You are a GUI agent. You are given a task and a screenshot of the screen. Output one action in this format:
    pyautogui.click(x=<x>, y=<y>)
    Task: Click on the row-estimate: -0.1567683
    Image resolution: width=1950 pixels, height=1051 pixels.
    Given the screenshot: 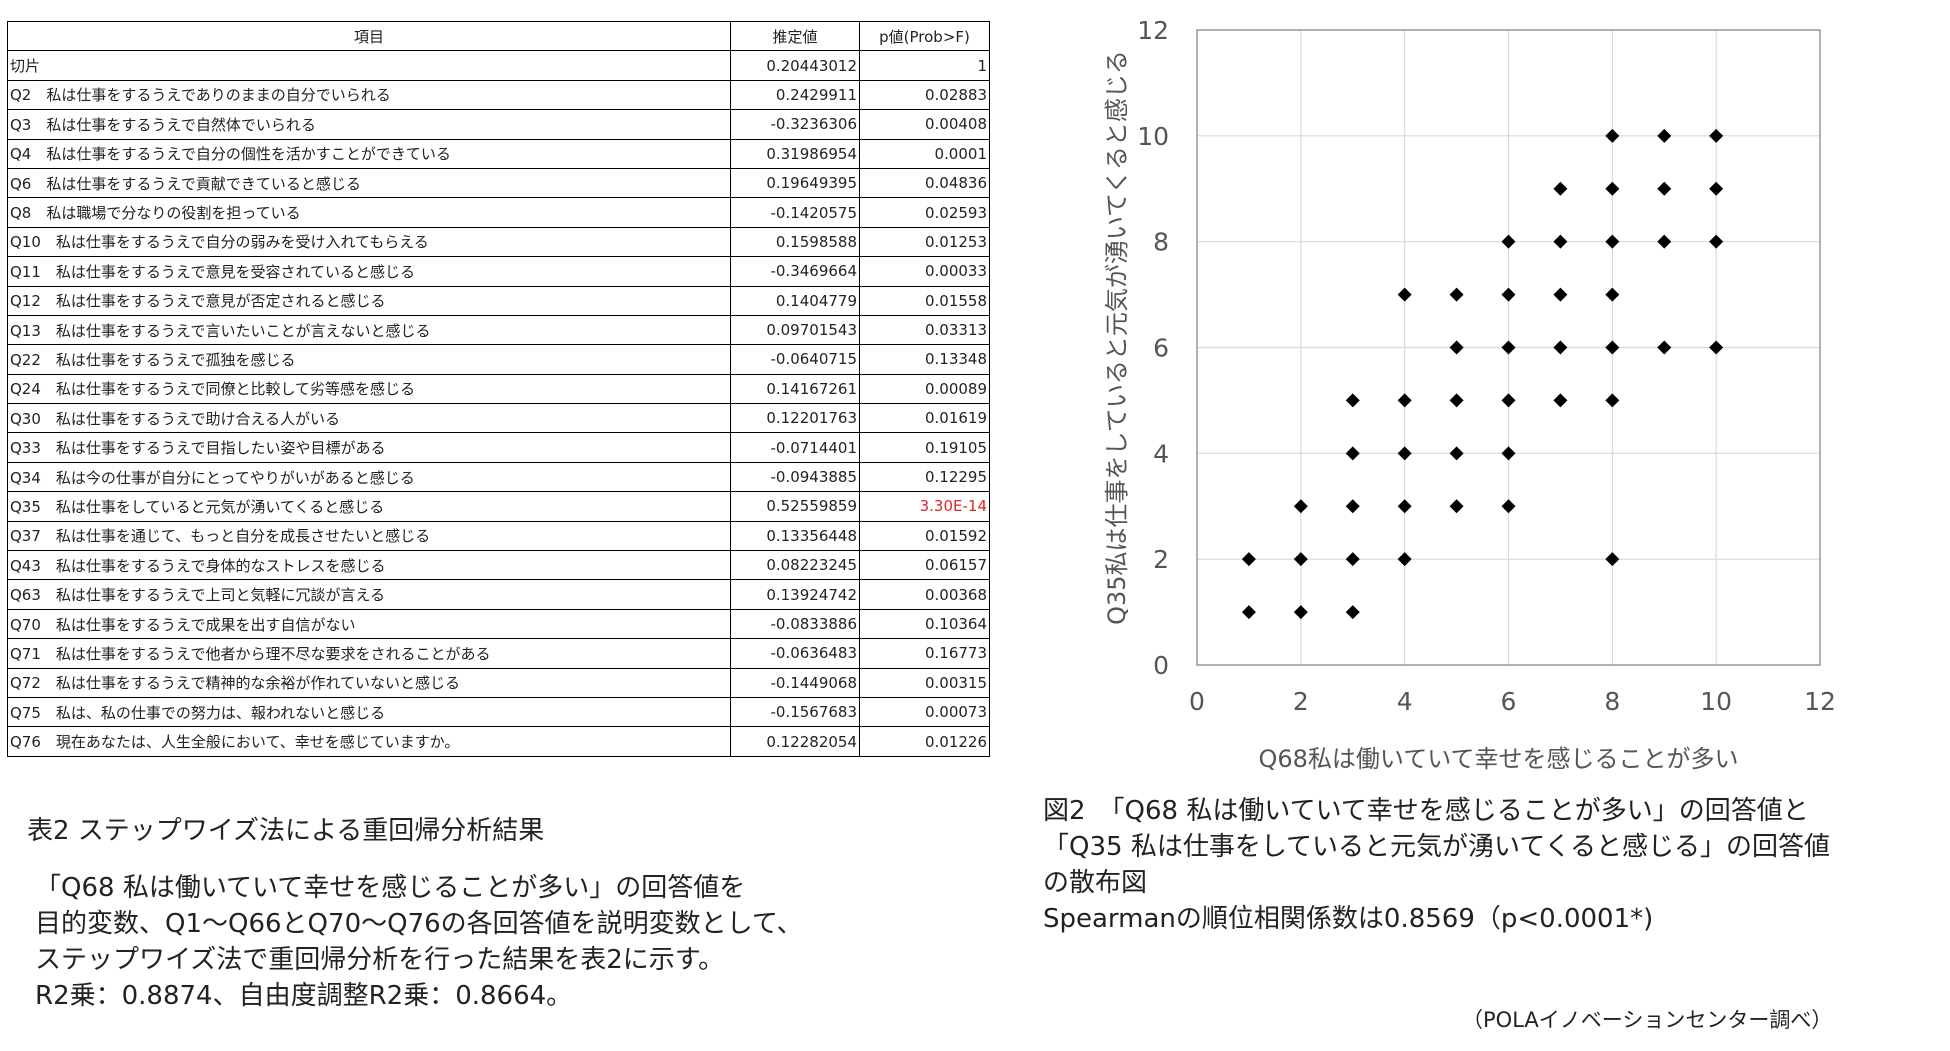 What is the action you would take?
    pyautogui.click(x=795, y=712)
    